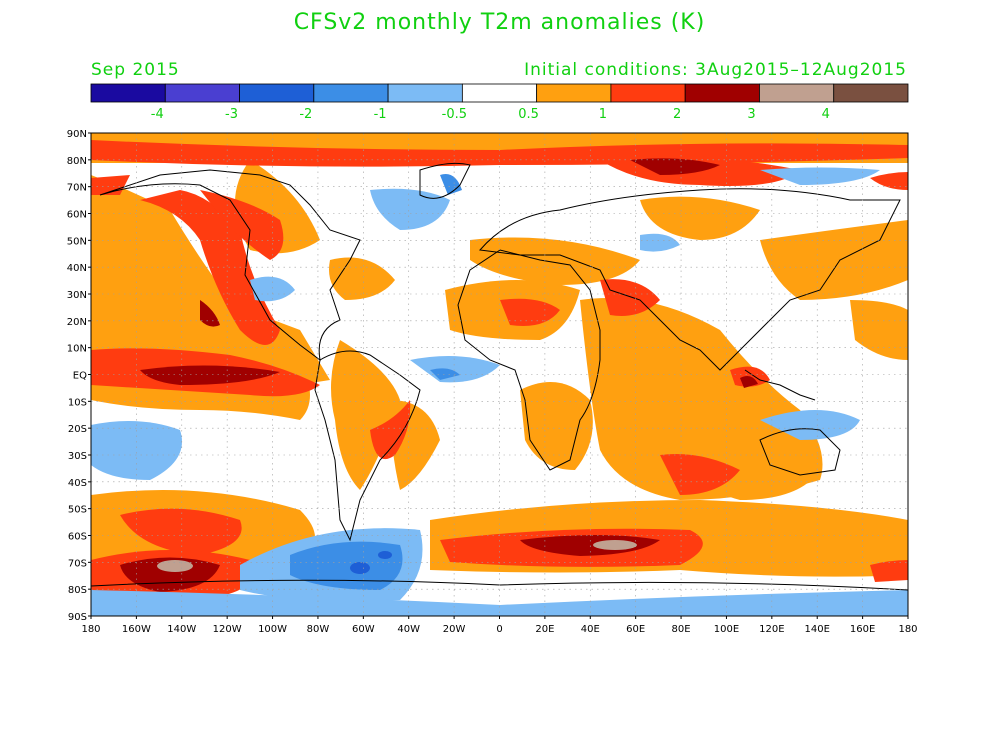  Describe the element at coordinates (181, 629) in the screenshot. I see `longitude-tick-label: 140W` at that location.